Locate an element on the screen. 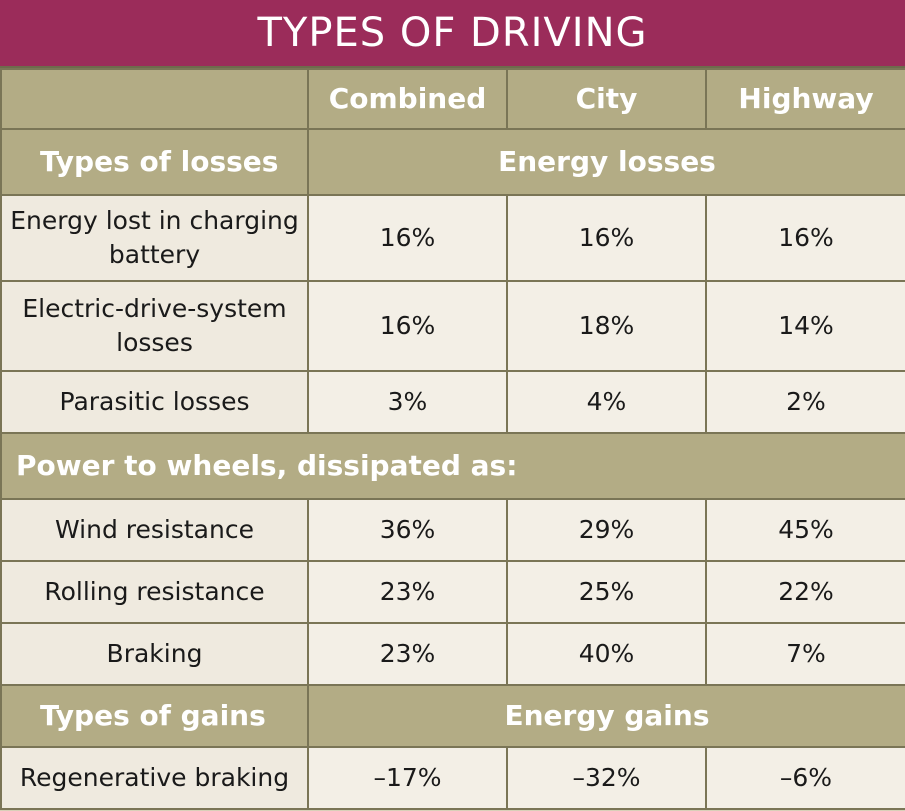 The height and width of the screenshot is (811, 905). row-label: Parasitic losses is located at coordinates (154, 402).